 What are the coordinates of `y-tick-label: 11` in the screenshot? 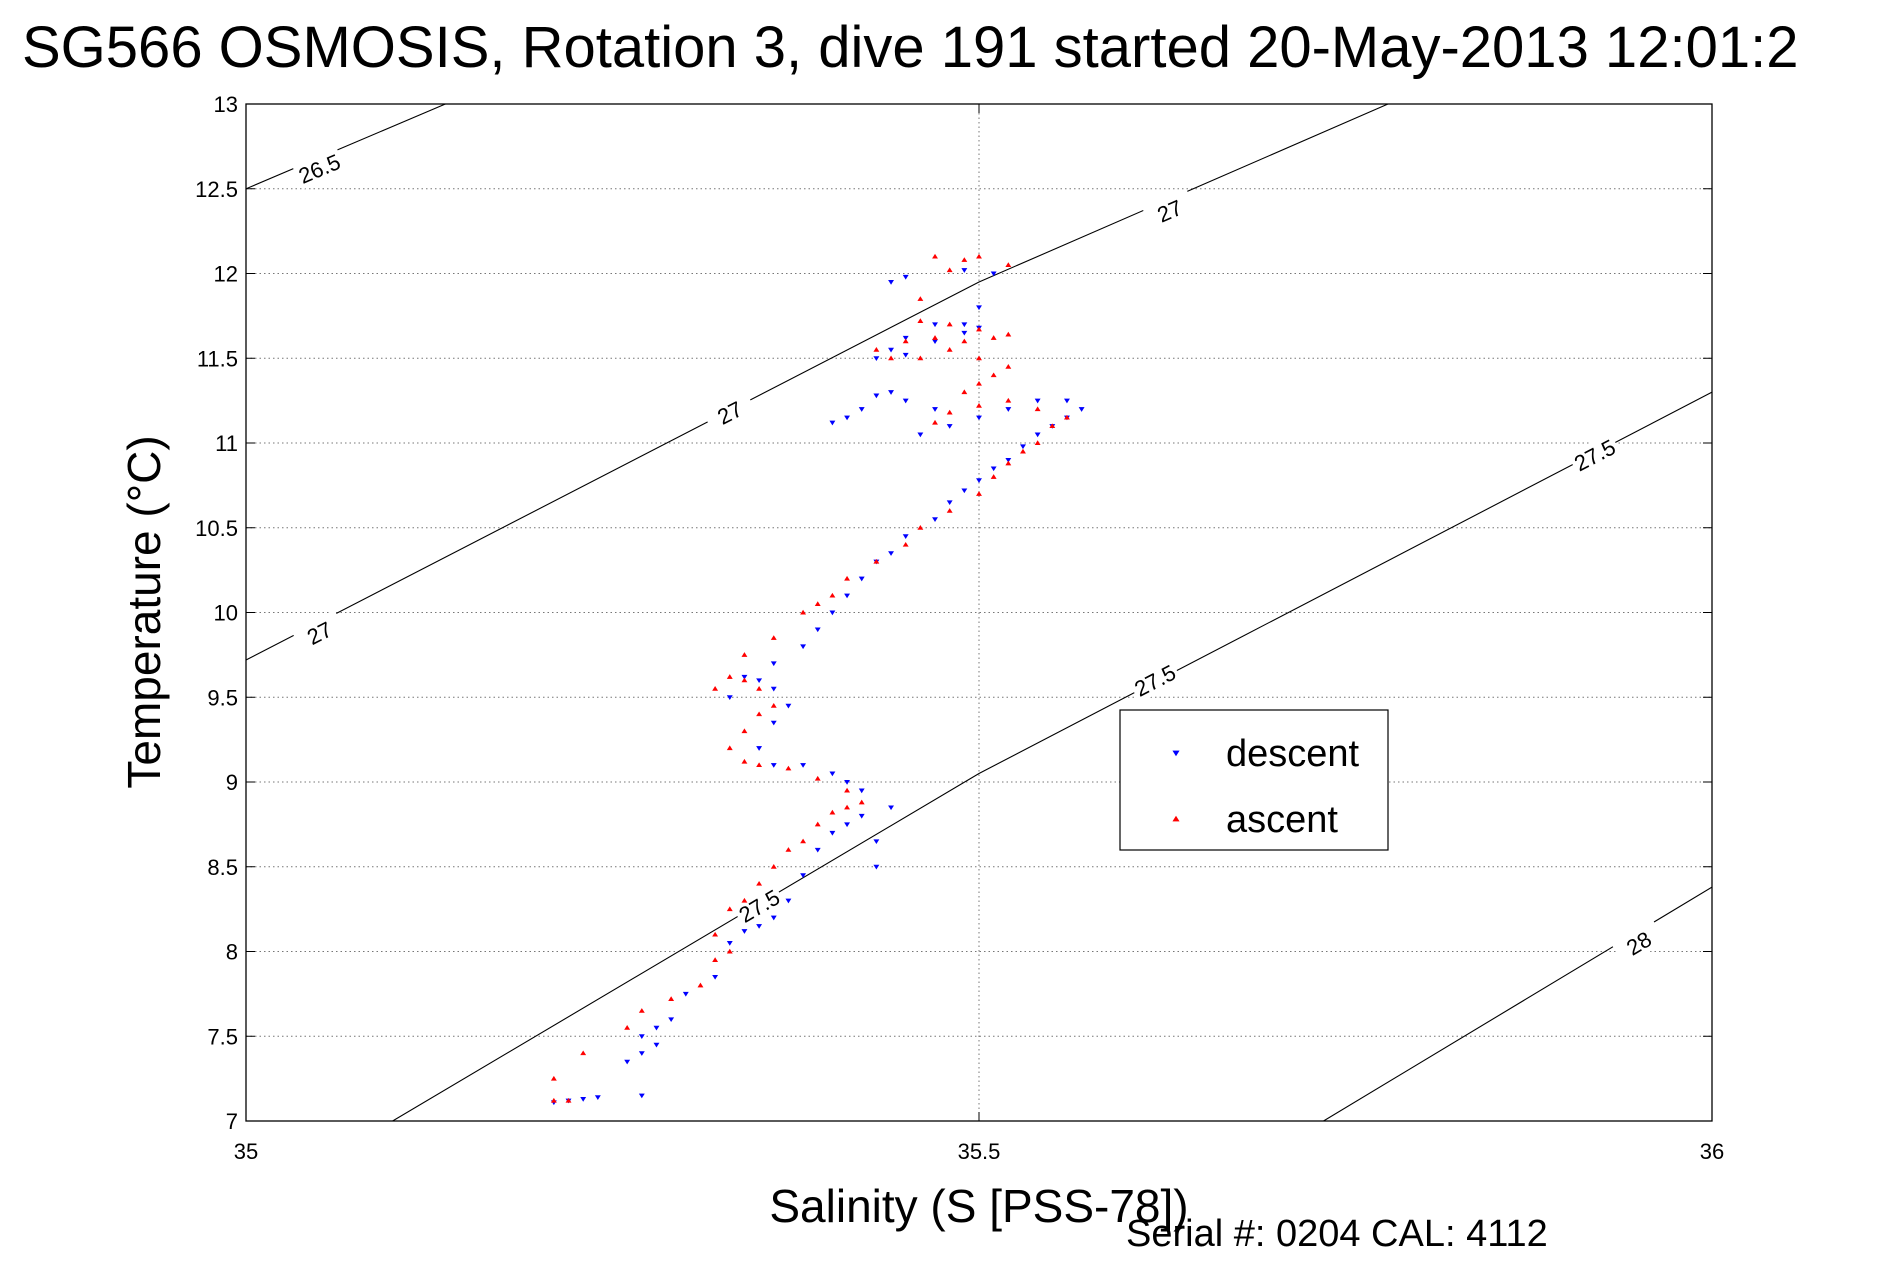 It's located at (226, 443).